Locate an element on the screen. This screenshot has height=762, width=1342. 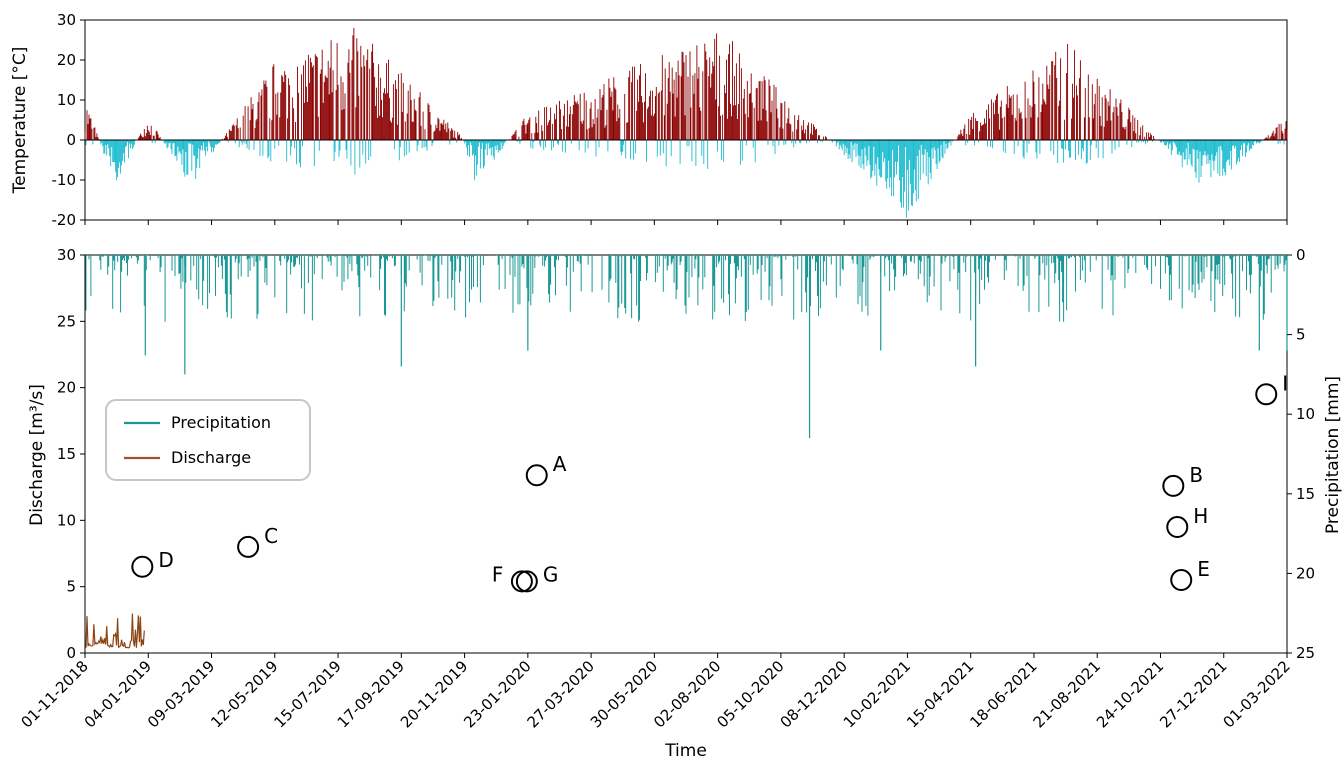
time-x-tick-label: 18-06-2021 is located at coordinates (1003, 694).